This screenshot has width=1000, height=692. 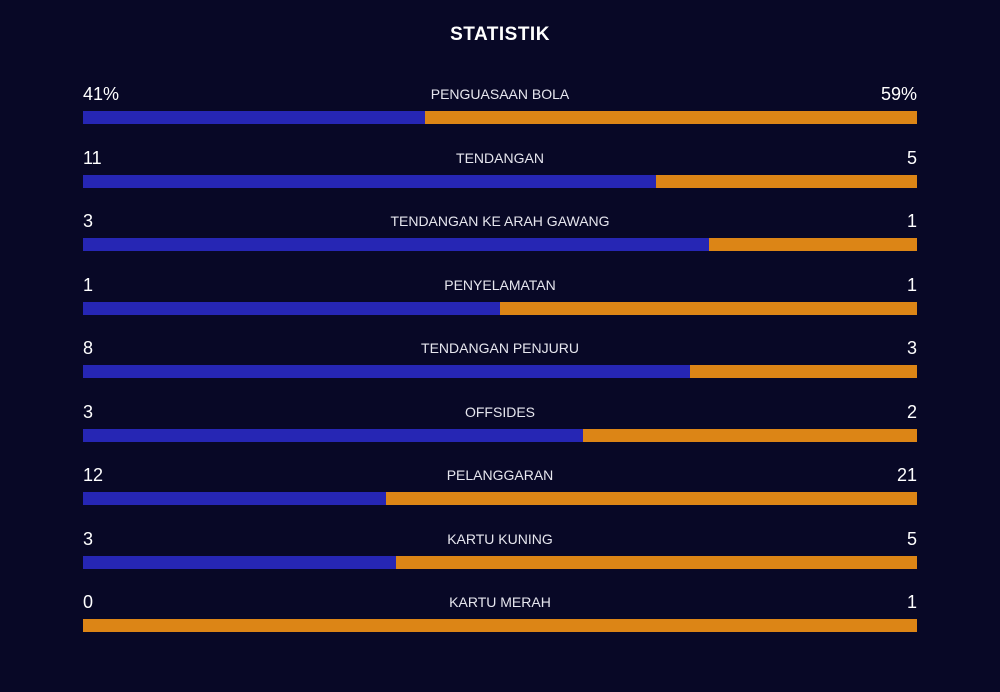 I want to click on stat-row: 0 KARTU MERAH 1, so click(x=500, y=616).